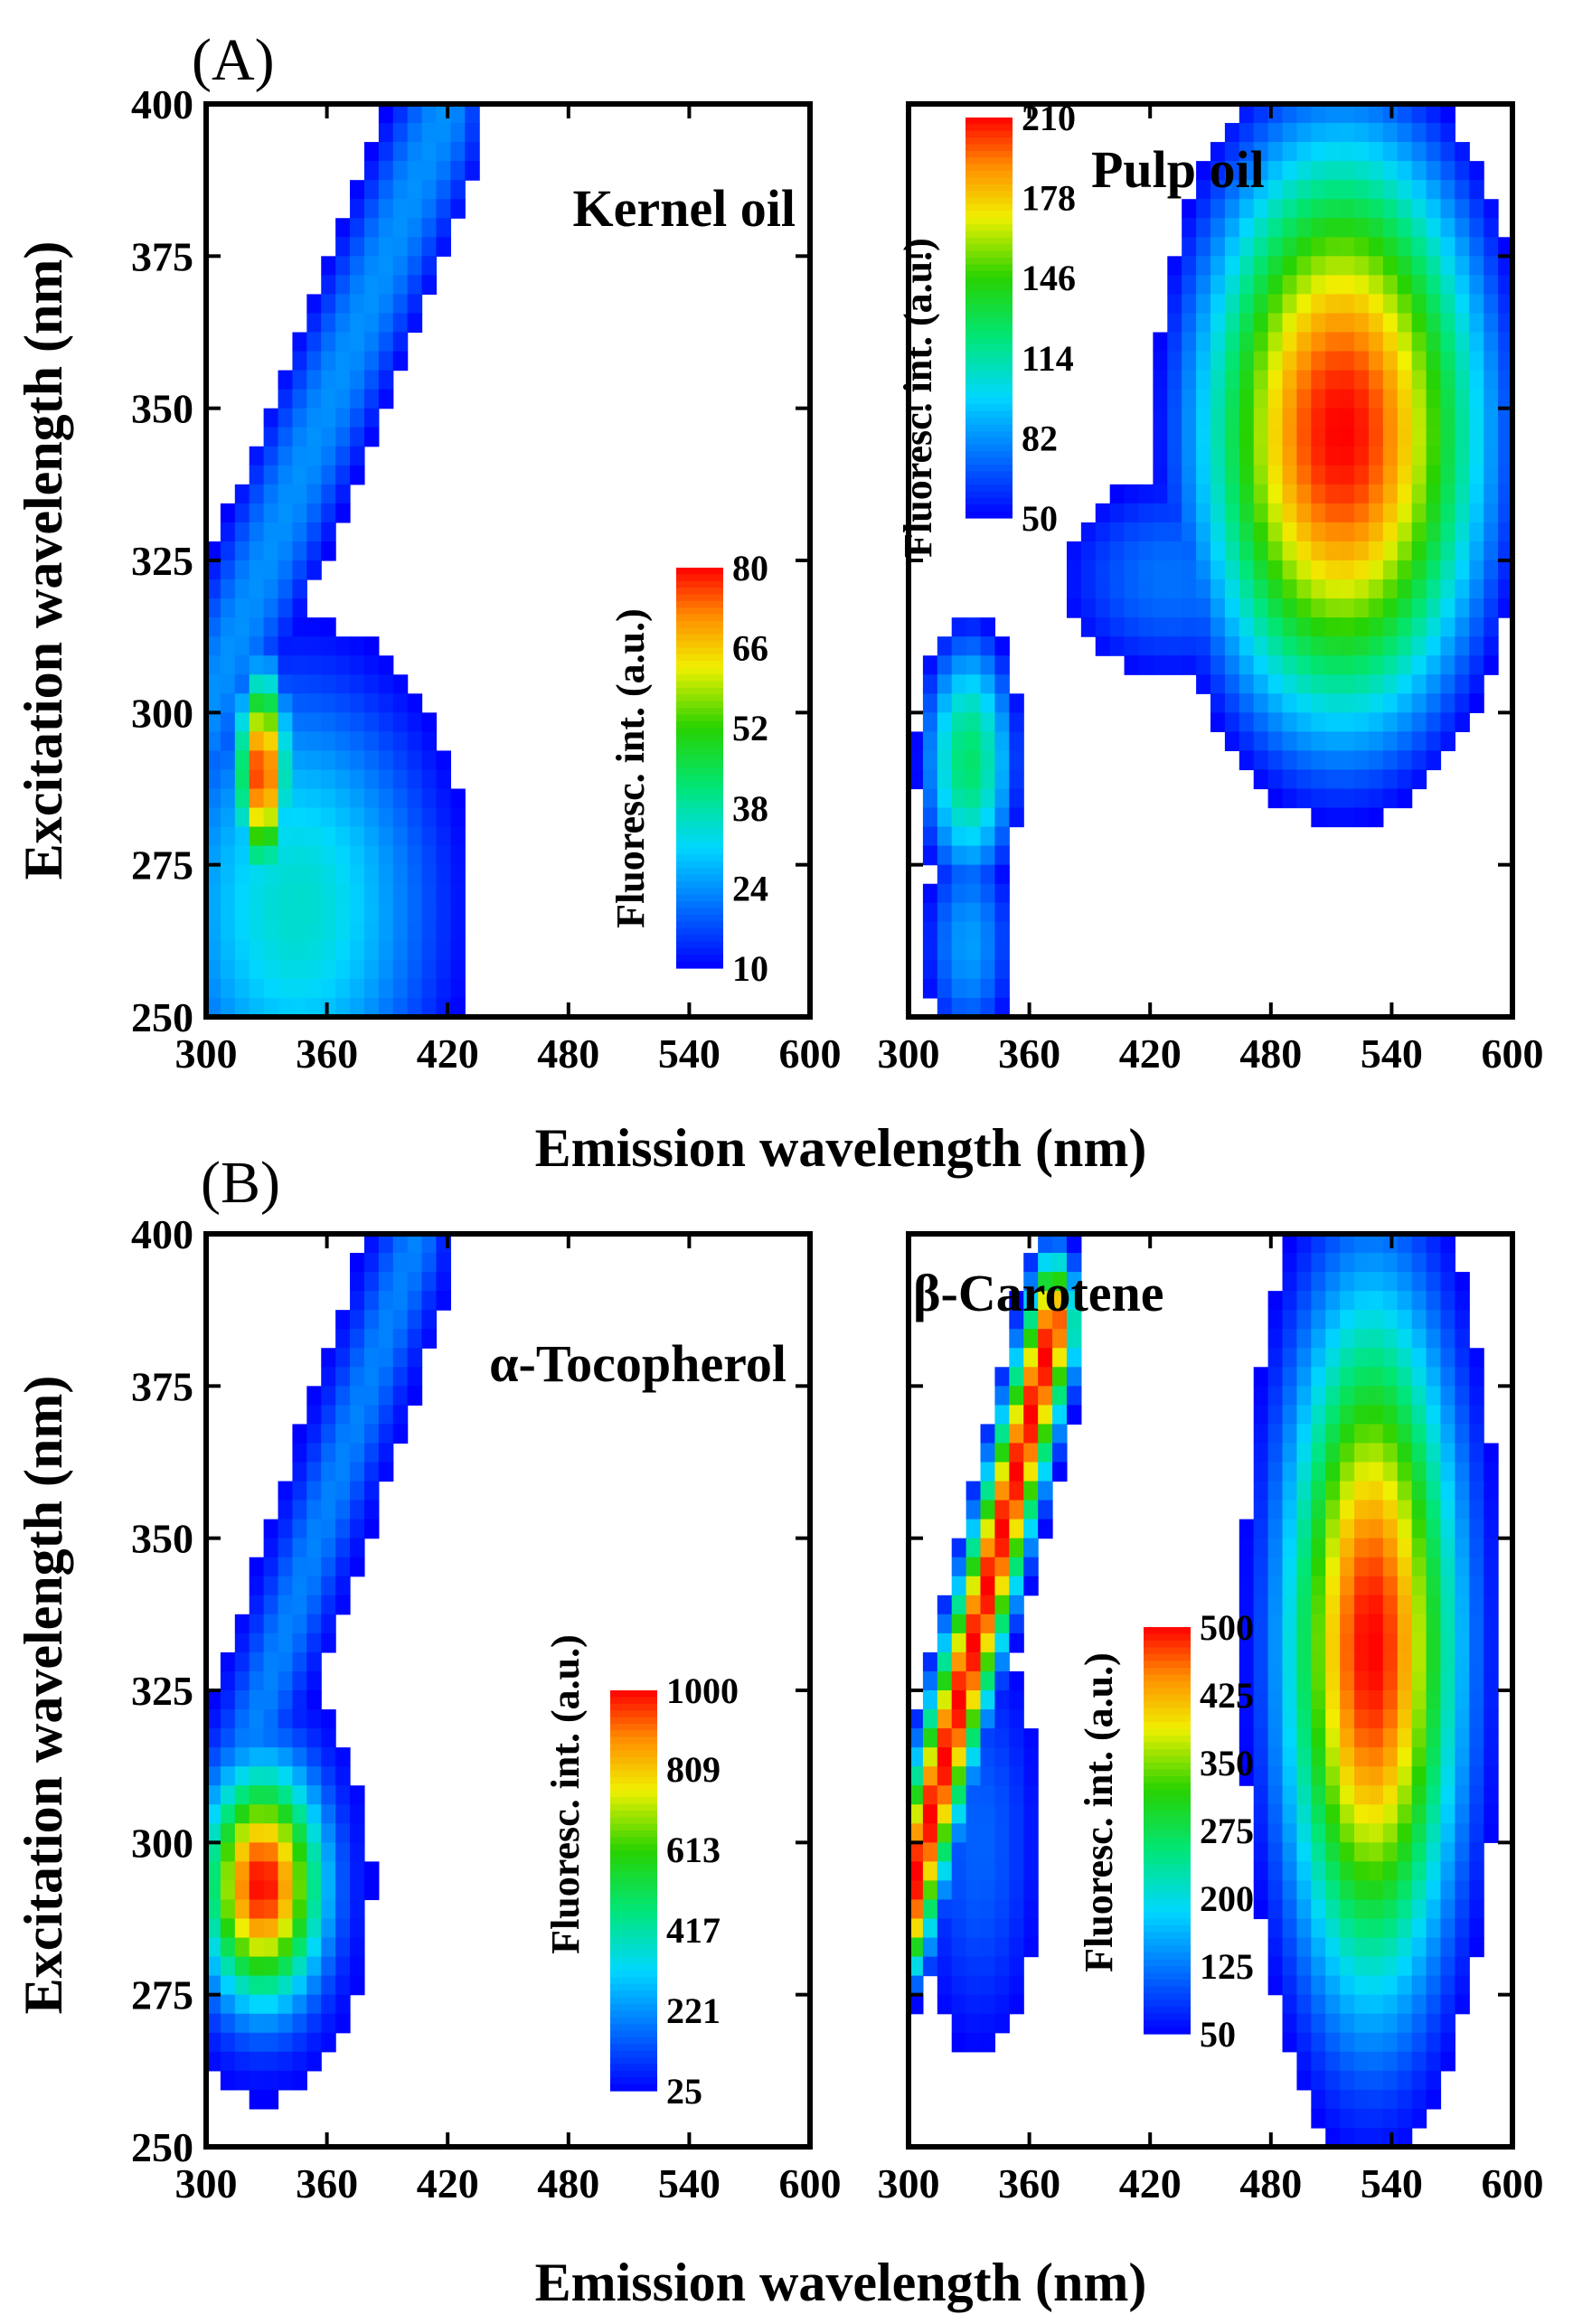 Image resolution: width=1573 pixels, height=2324 pixels. I want to click on y-tick-label: 300, so click(162, 1843).